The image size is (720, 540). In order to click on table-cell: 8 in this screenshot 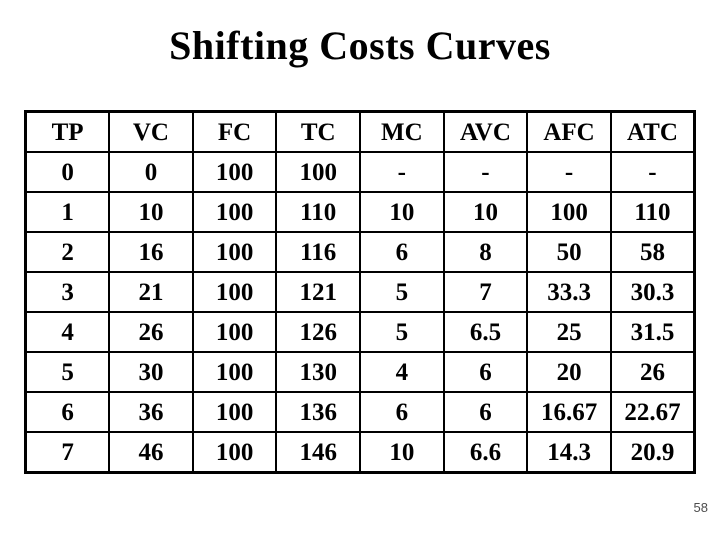, I will do `click(485, 252)`.